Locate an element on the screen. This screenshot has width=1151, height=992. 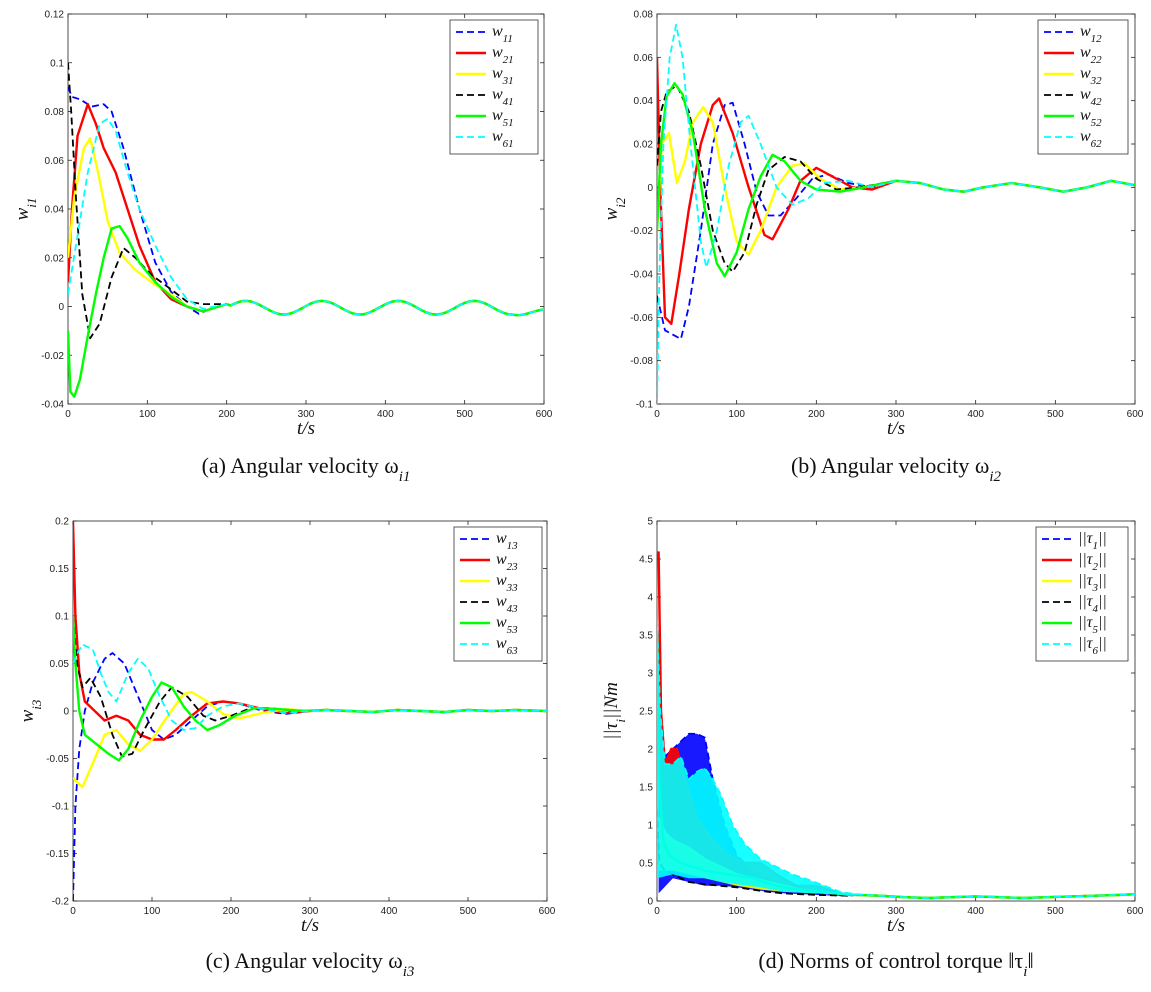
legend-entry: ||τ4|| is located at coordinates (1092, 604).